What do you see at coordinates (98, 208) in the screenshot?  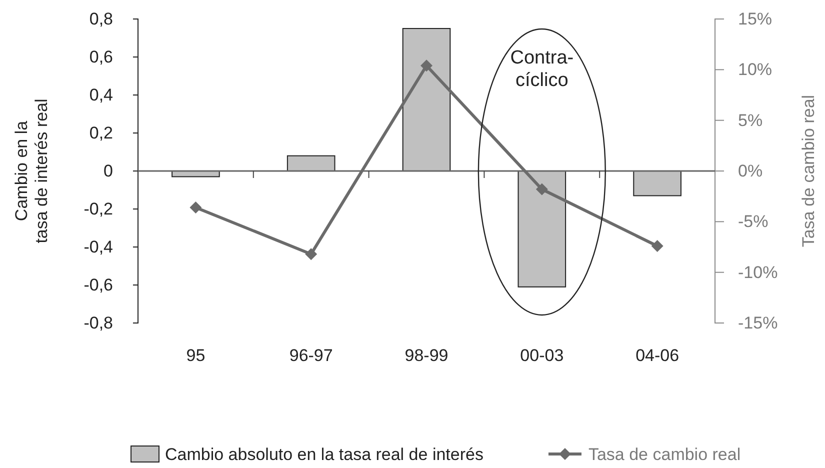 I see `y-tick-label: -0,2` at bounding box center [98, 208].